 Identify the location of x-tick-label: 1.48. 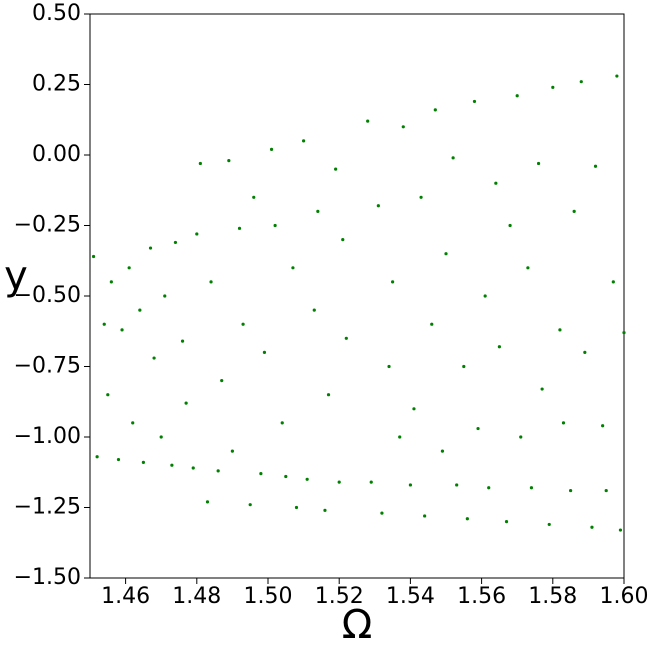
(196, 596).